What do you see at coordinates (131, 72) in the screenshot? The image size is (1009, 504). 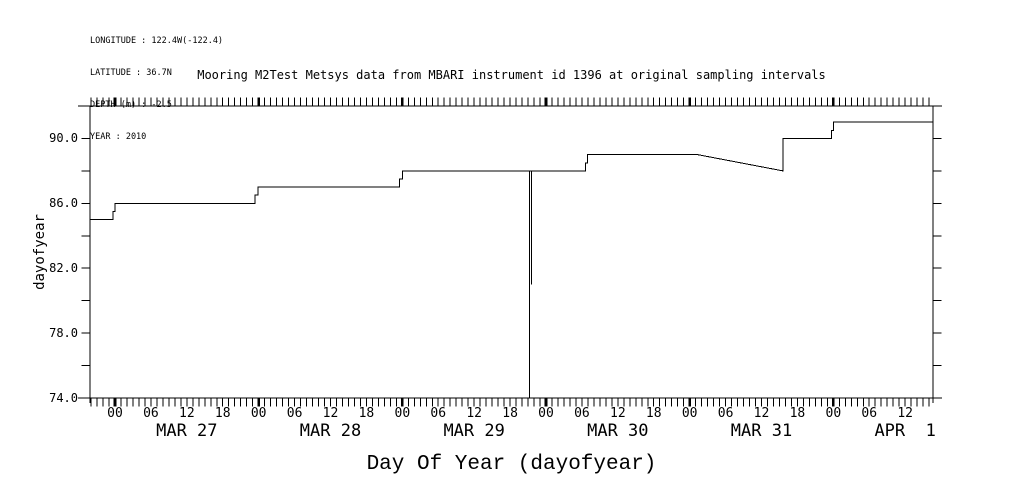 I see `header-latitude: LATITUDE : 36.7N` at bounding box center [131, 72].